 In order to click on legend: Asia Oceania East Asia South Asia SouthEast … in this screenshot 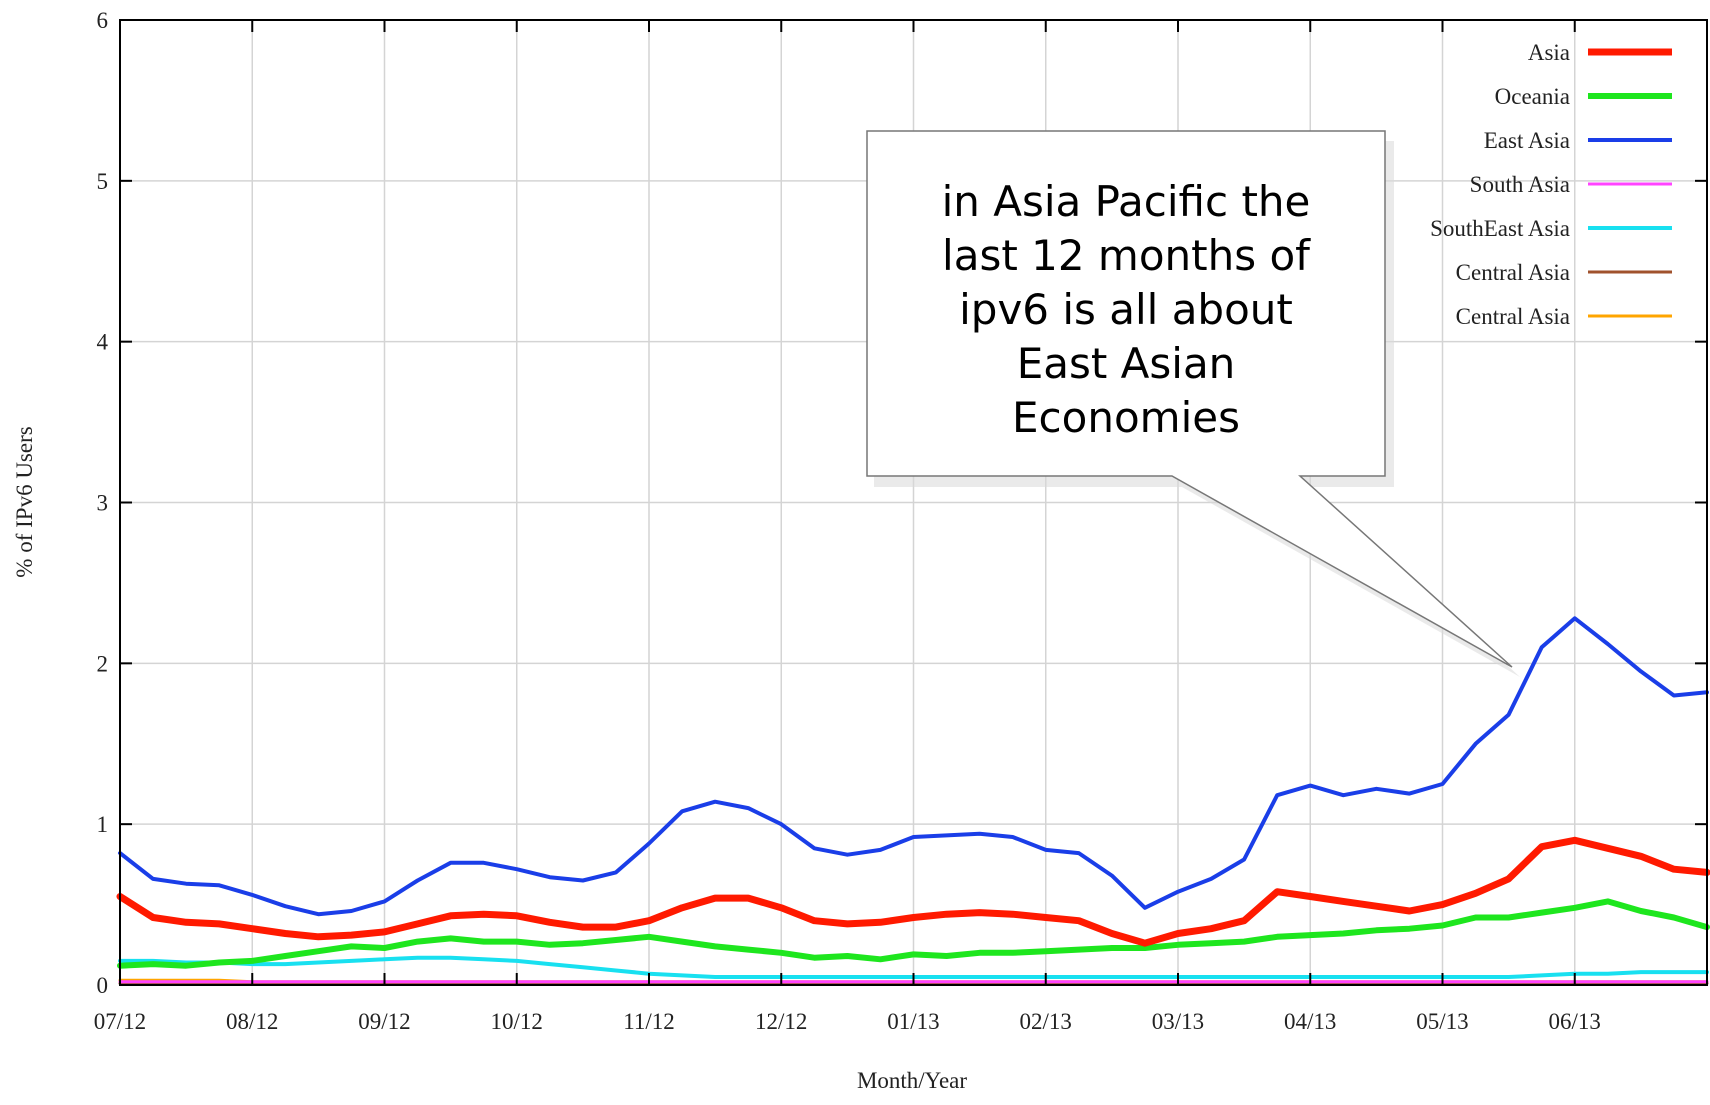, I will do `click(1551, 184)`.